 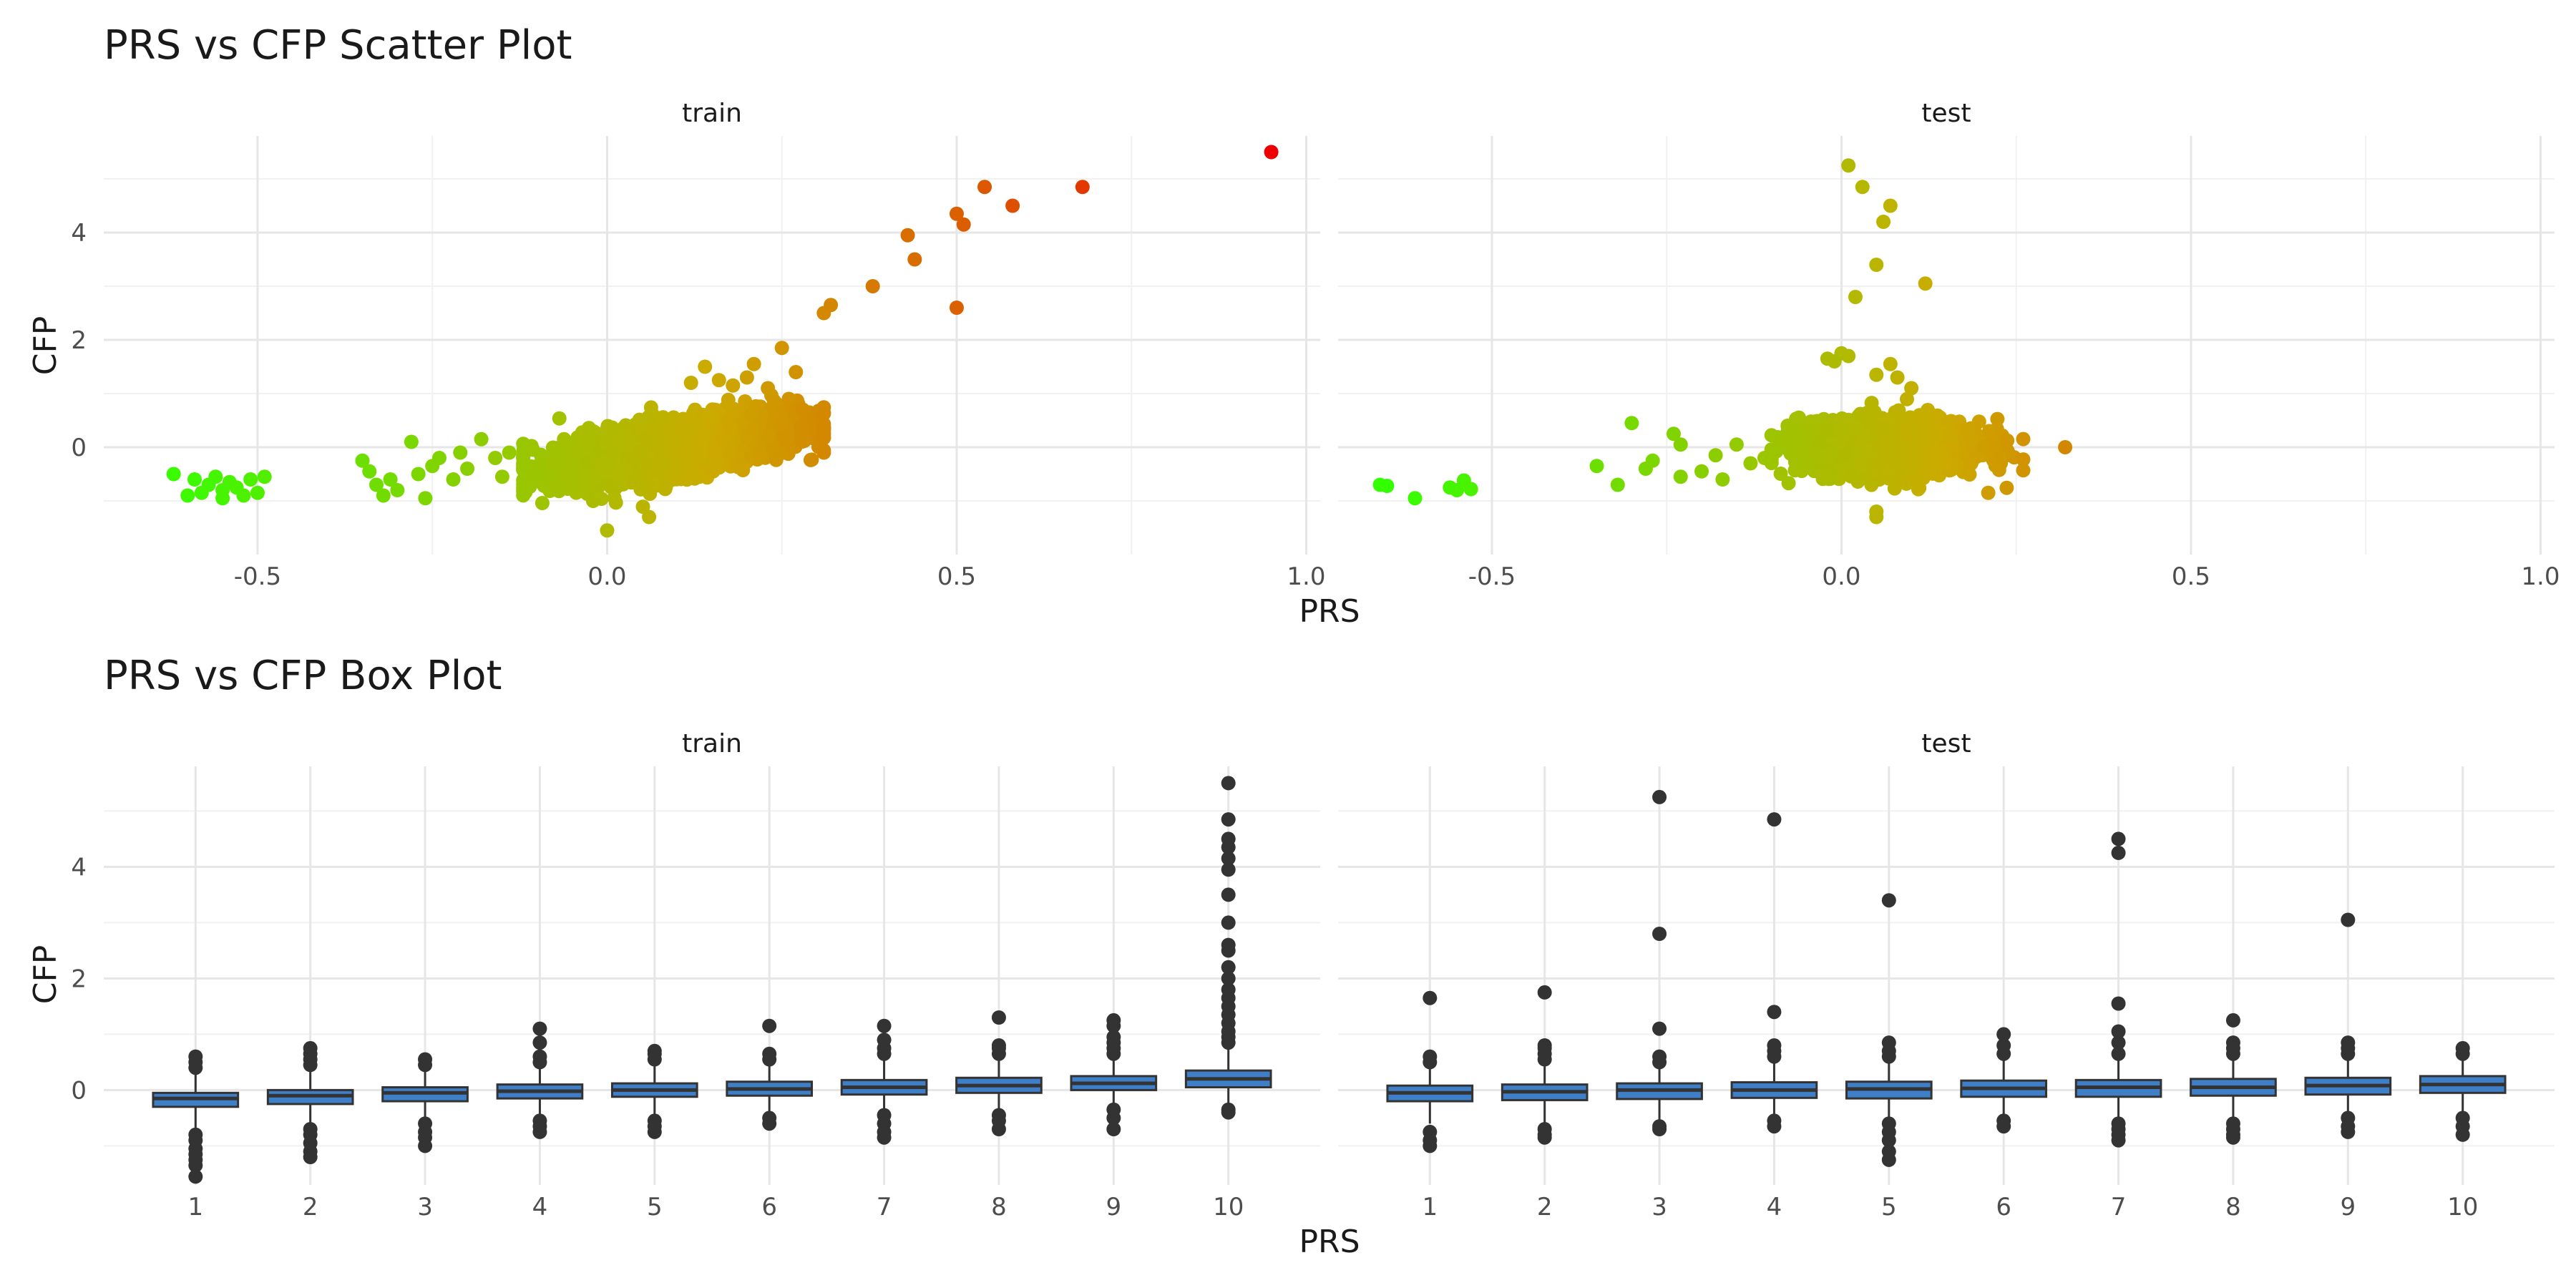 I want to click on x-tick-label: 1, so click(x=195, y=1207).